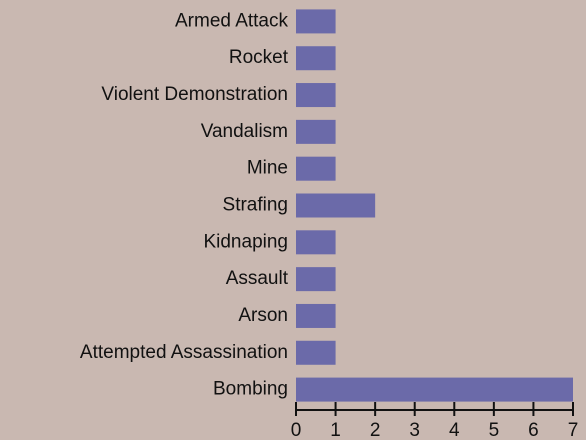  I want to click on y-tick-label: Rocket, so click(259, 57).